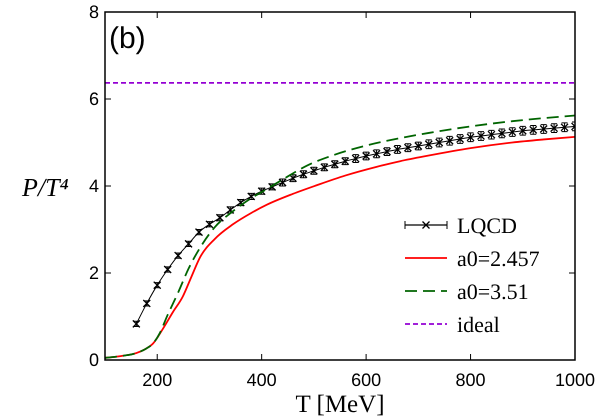  Describe the element at coordinates (366, 380) in the screenshot. I see `x-tick-label: 600` at that location.